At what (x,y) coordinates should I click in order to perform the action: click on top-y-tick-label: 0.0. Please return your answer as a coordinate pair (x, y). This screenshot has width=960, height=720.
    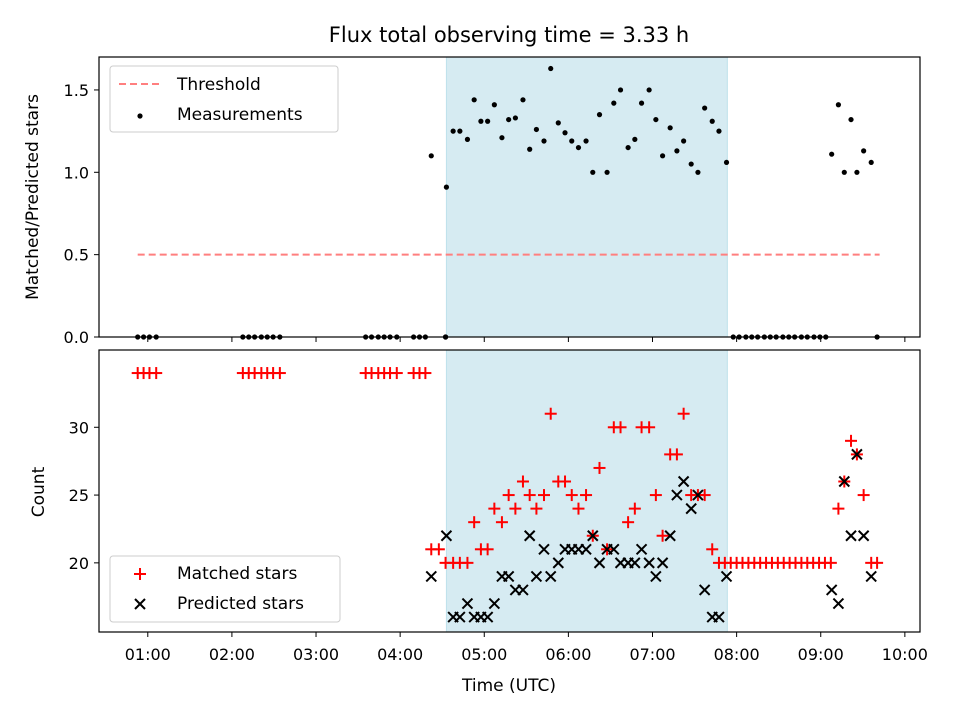
    Looking at the image, I should click on (76, 337).